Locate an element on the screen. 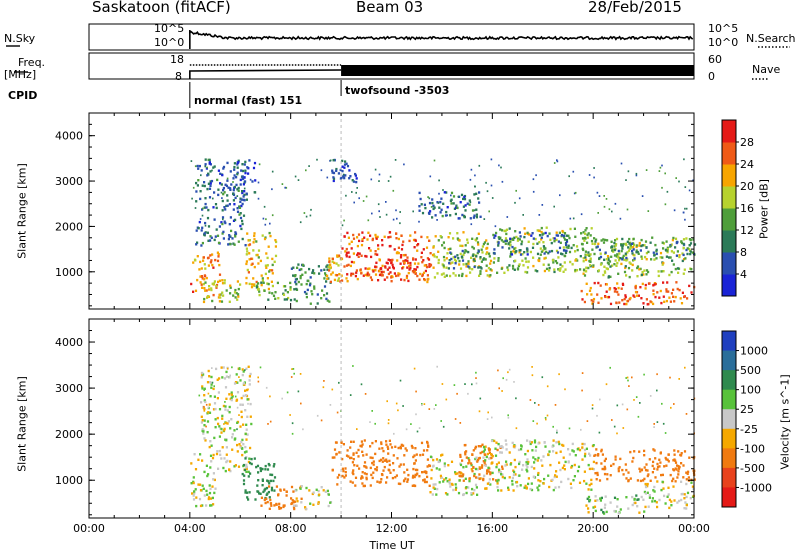  y-tick-label: 2000 is located at coordinates (69, 434).